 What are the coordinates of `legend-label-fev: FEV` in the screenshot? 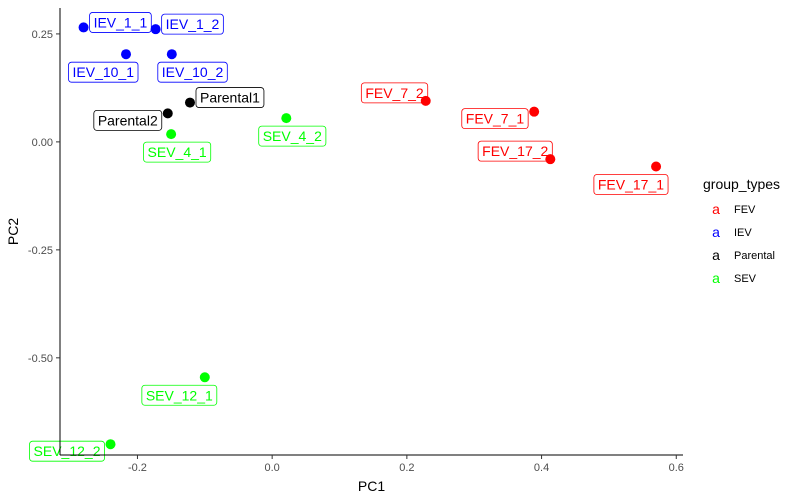 It's located at (745, 210).